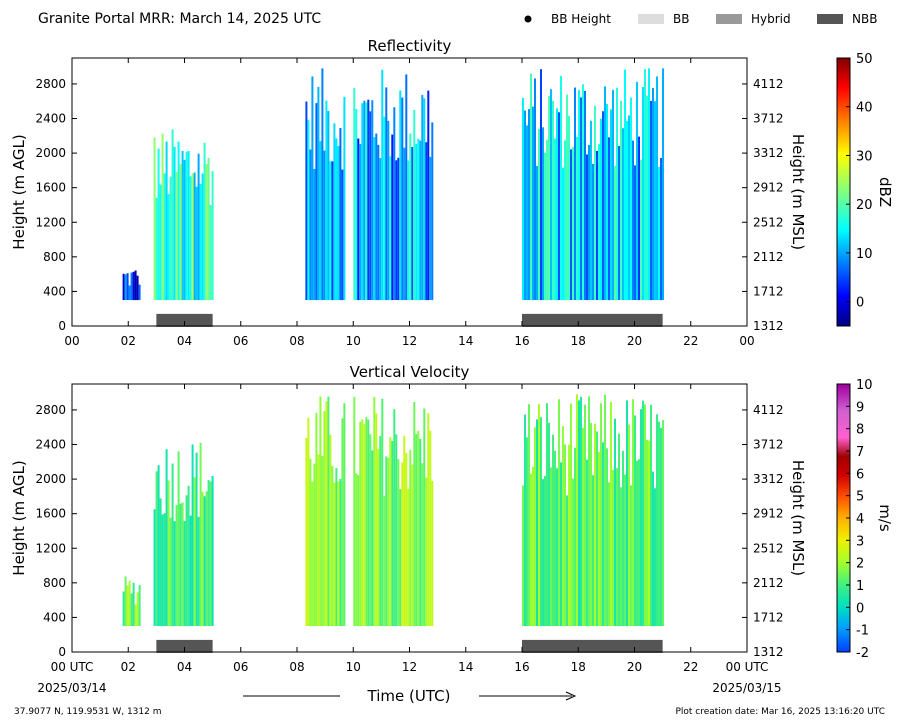 This screenshot has height=725, width=900. What do you see at coordinates (864, 156) in the screenshot?
I see `colorbar-tick-label: 30` at bounding box center [864, 156].